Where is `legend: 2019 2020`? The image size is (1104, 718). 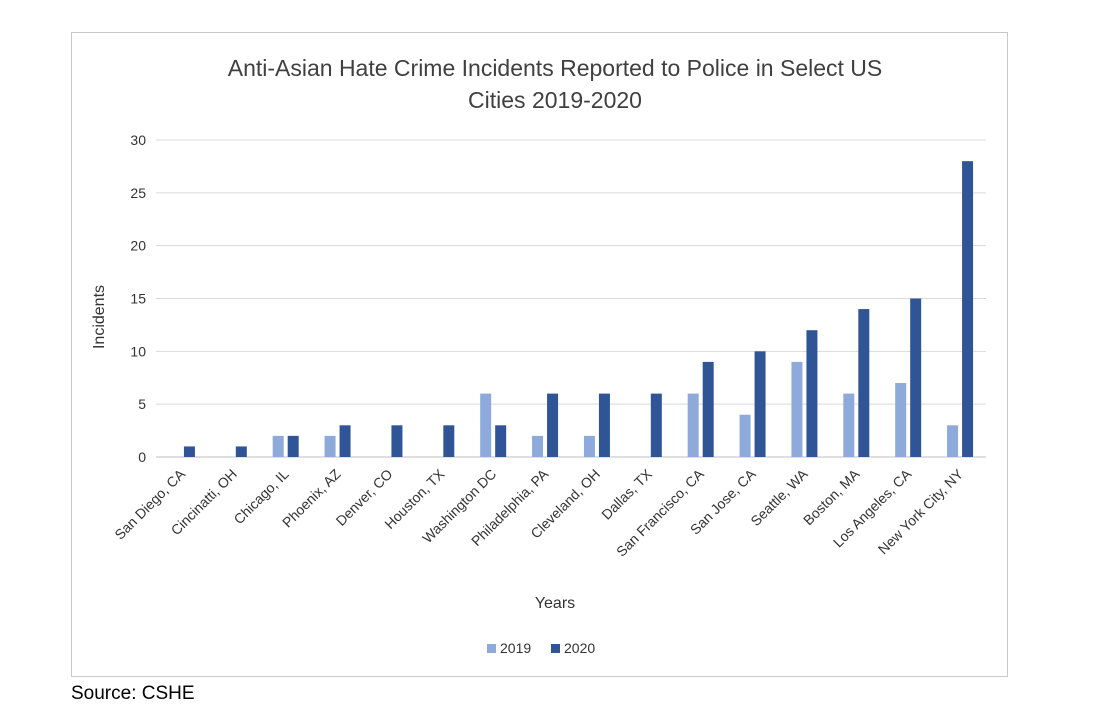 legend: 2019 2020 is located at coordinates (541, 648).